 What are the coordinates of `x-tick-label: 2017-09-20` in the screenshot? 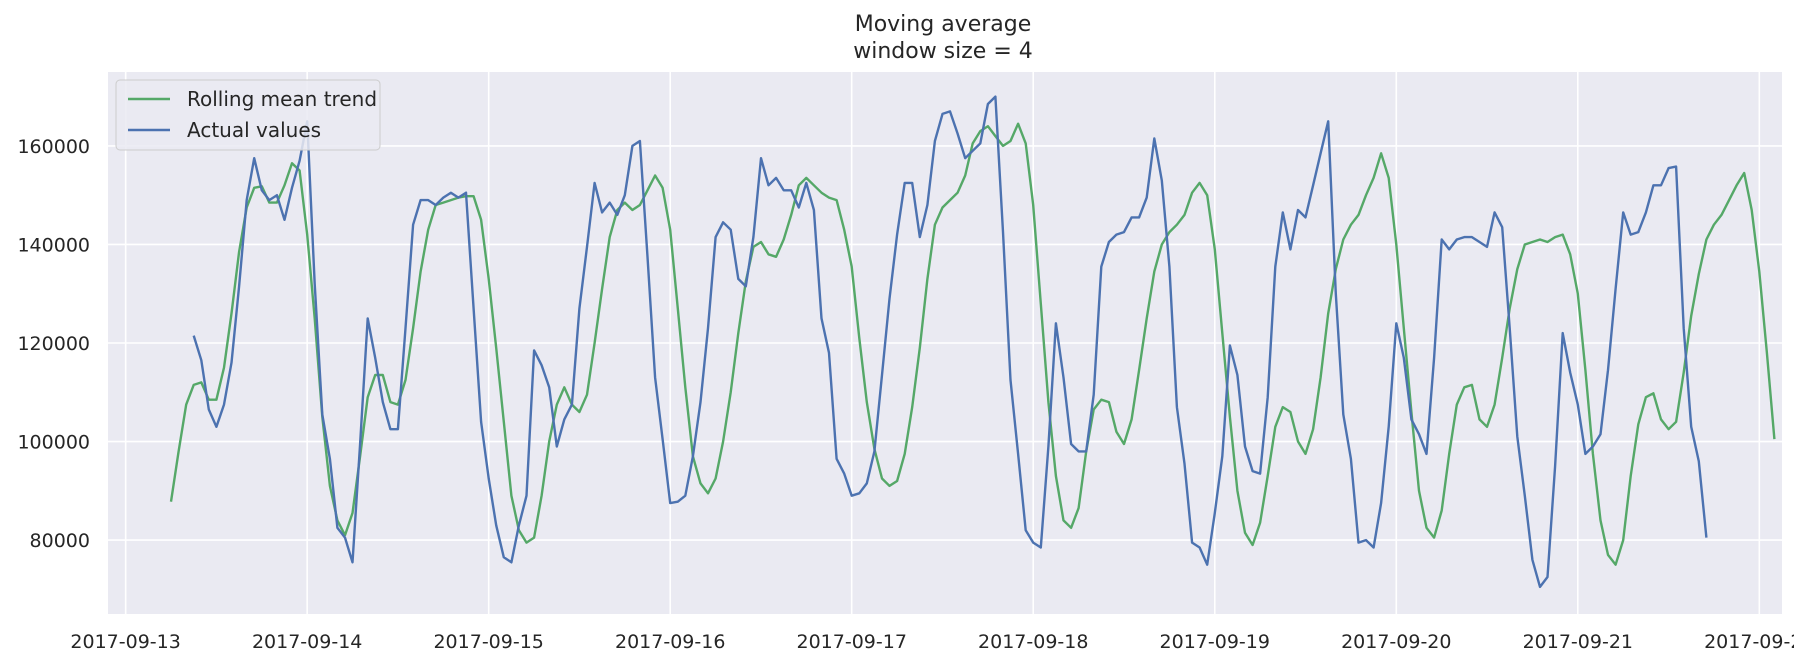 It's located at (1396, 642).